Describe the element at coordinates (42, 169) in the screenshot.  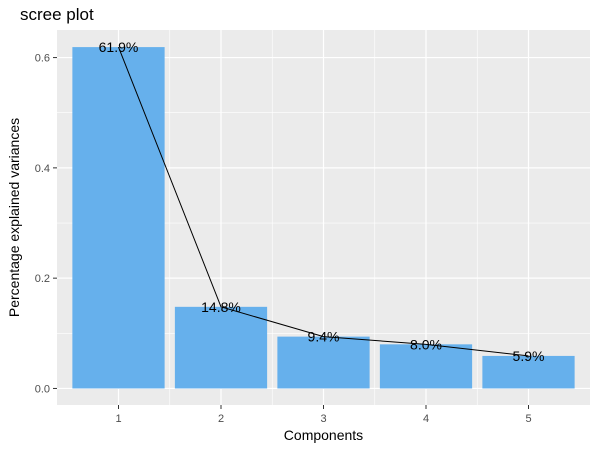
I see `y-tick-label: 0.4` at that location.